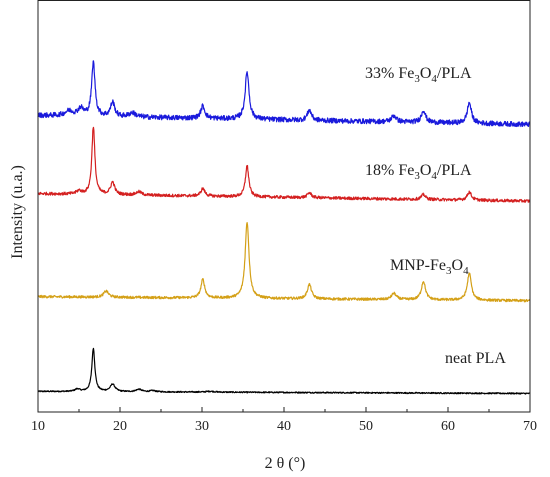 The height and width of the screenshot is (477, 550). What do you see at coordinates (418, 172) in the screenshot?
I see `series-label: 18% Fe3O4/PLA` at bounding box center [418, 172].